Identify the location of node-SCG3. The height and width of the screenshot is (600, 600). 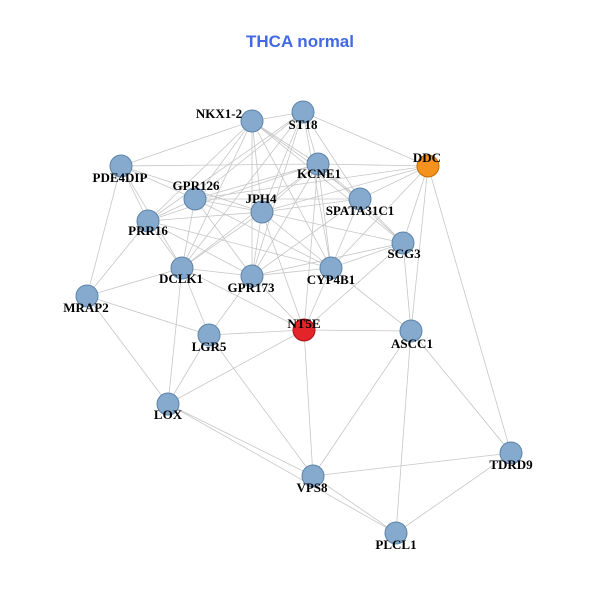
(403, 243).